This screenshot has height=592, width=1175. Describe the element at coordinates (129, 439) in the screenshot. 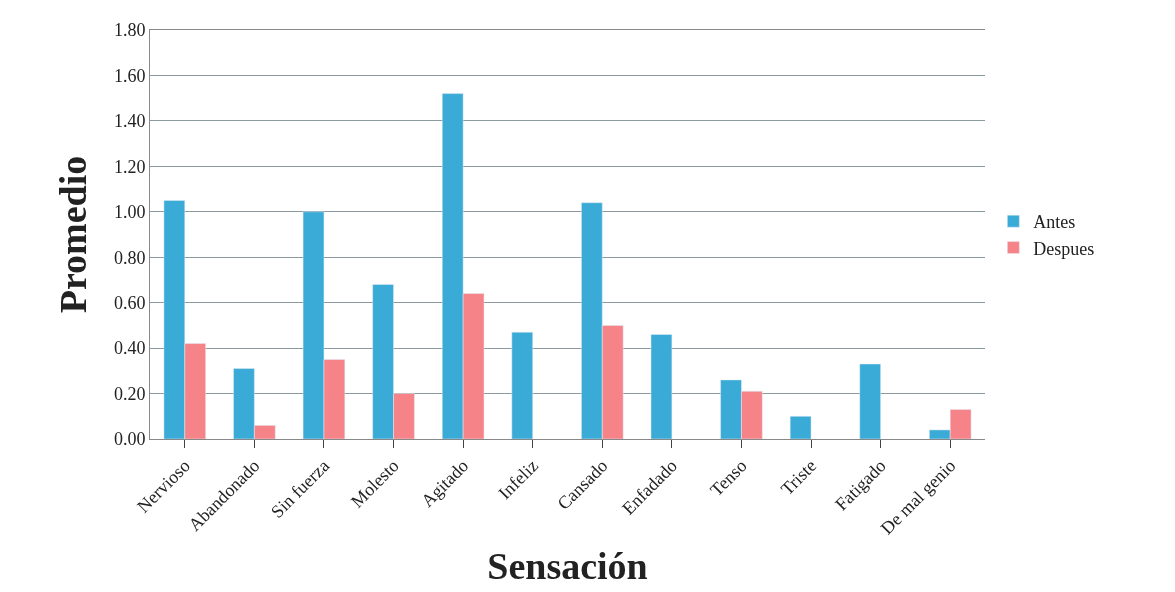

I see `y-tick-label: 0.00` at that location.